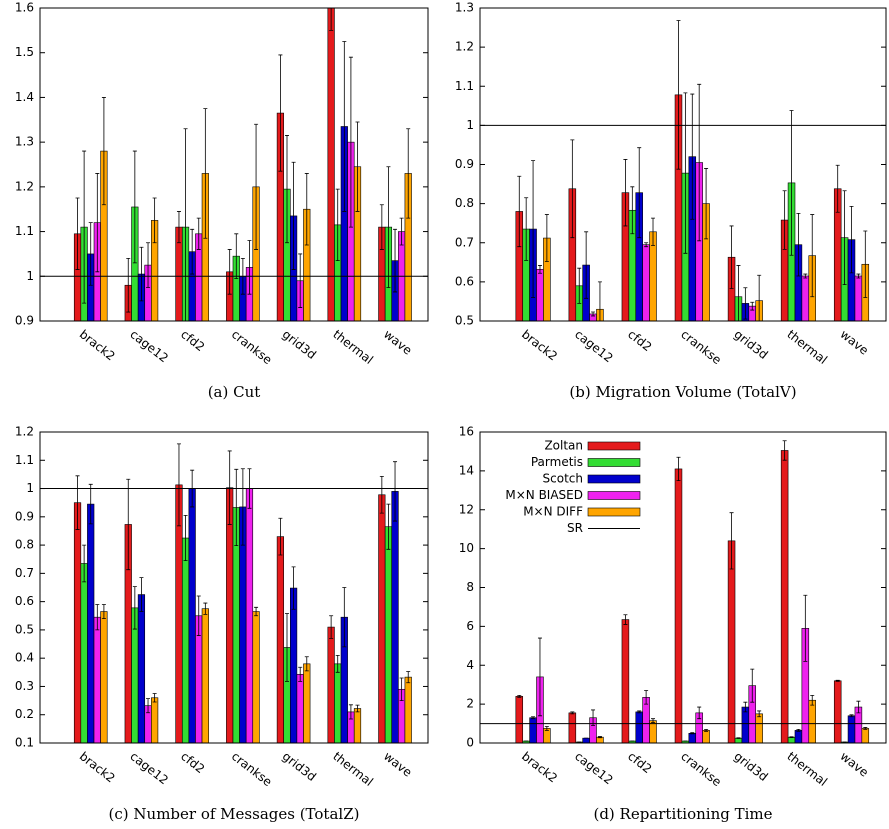  Describe the element at coordinates (682, 814) in the screenshot. I see `caption: (d) Repartitioning Time` at that location.